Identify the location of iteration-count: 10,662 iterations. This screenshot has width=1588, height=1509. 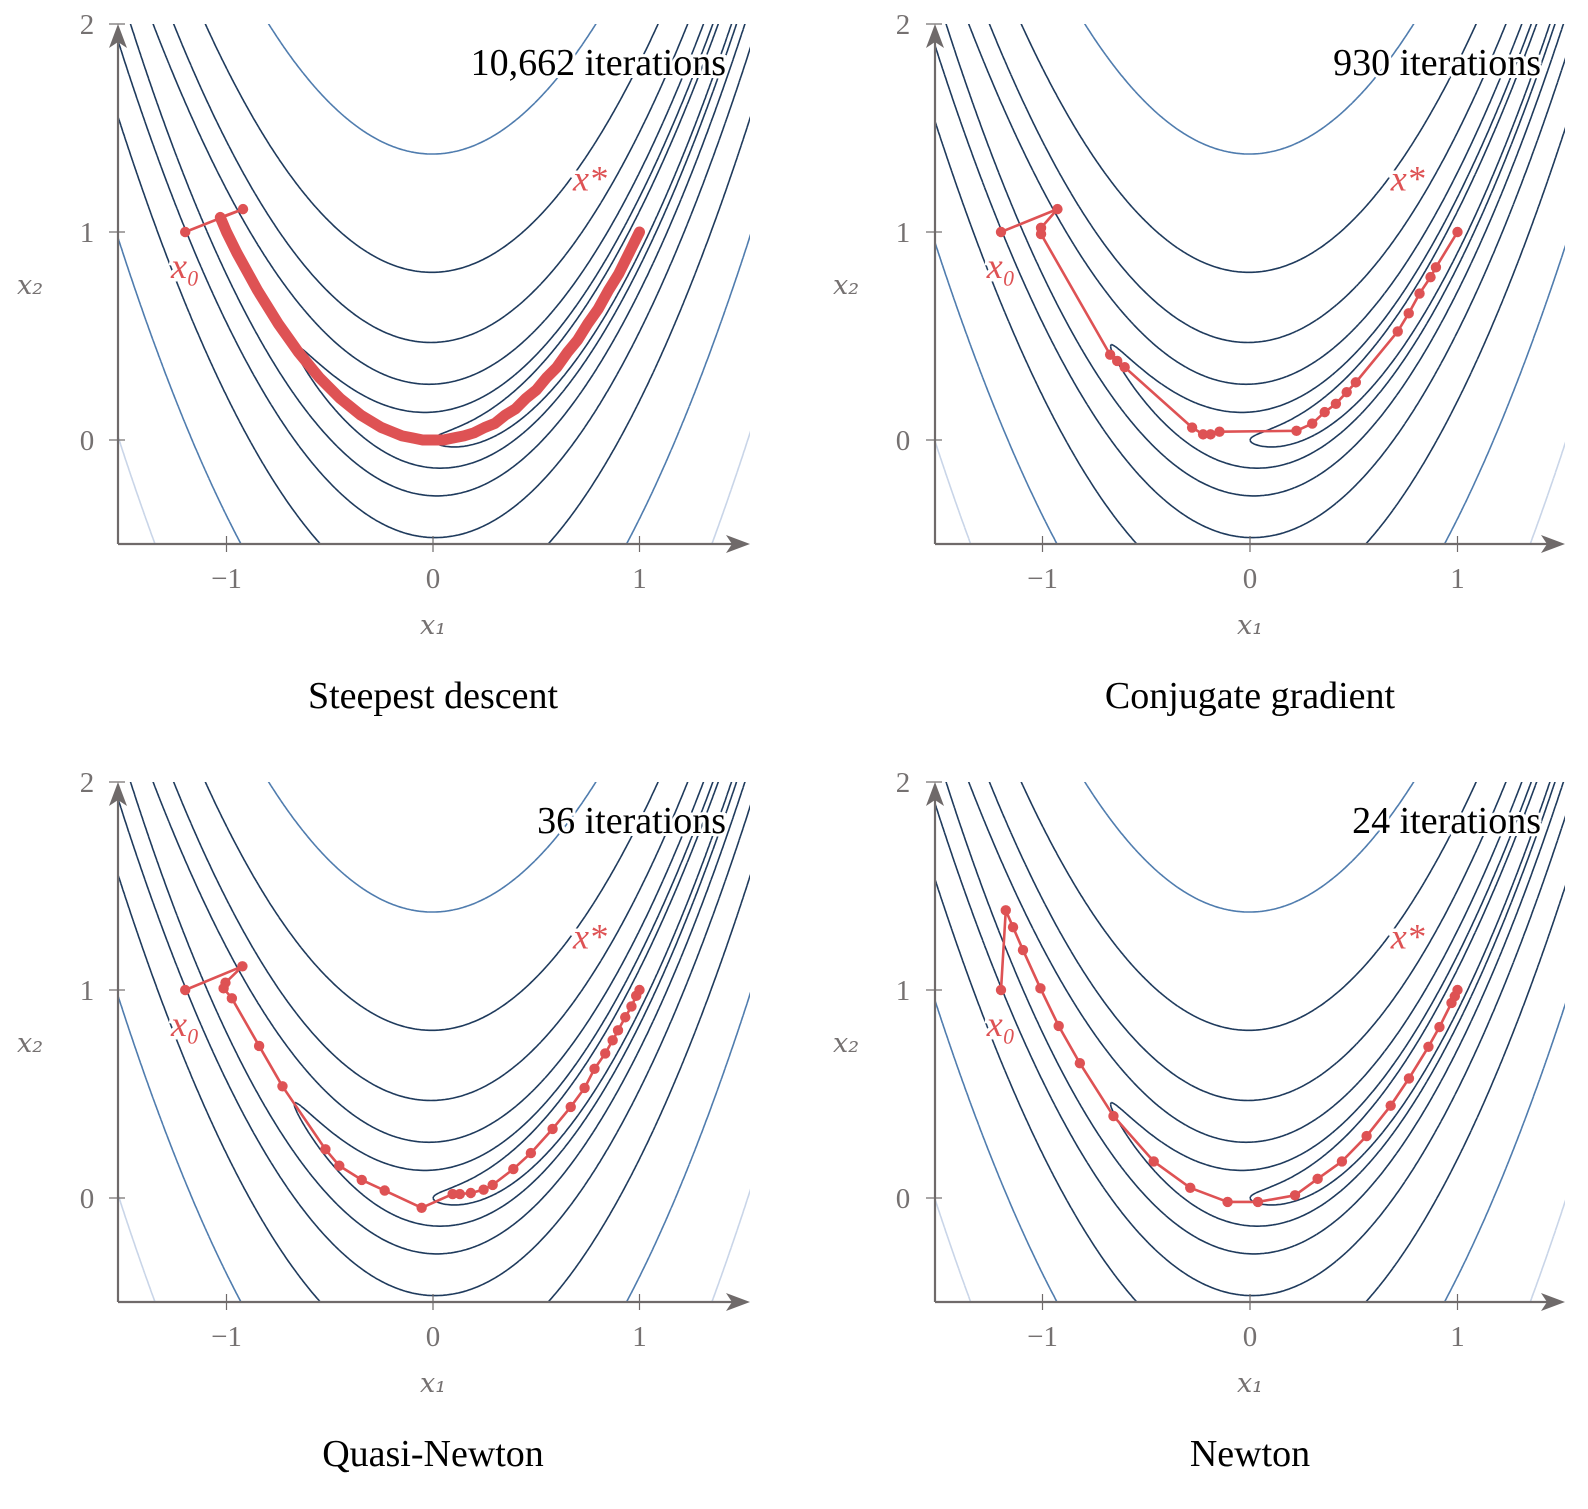
(598, 63).